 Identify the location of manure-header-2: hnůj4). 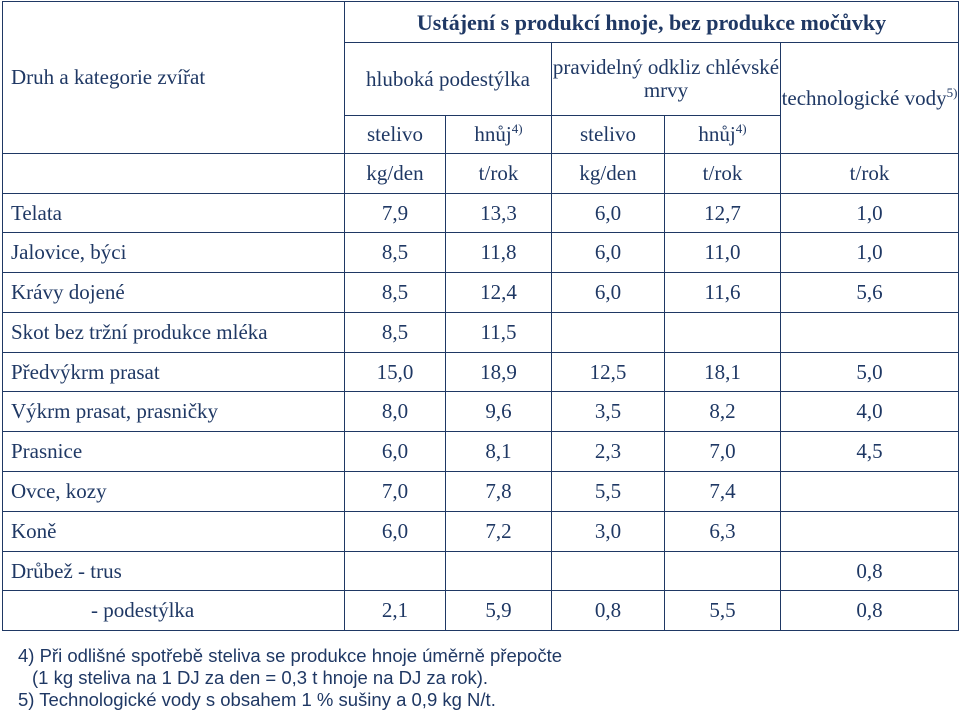
(722, 134).